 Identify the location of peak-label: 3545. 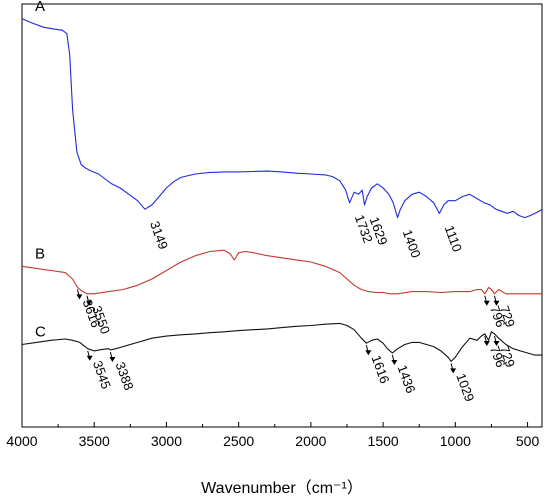
(102, 375).